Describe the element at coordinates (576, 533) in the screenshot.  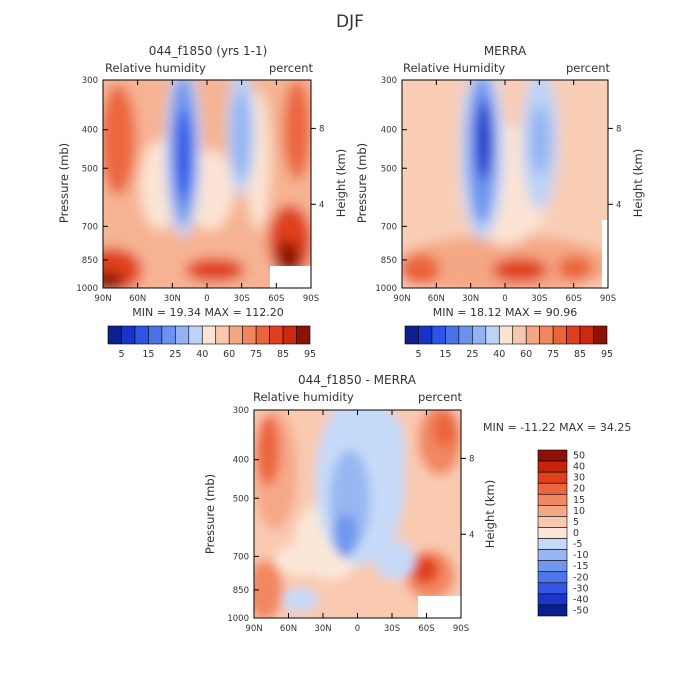
I see `colorbar-label: 0` at that location.